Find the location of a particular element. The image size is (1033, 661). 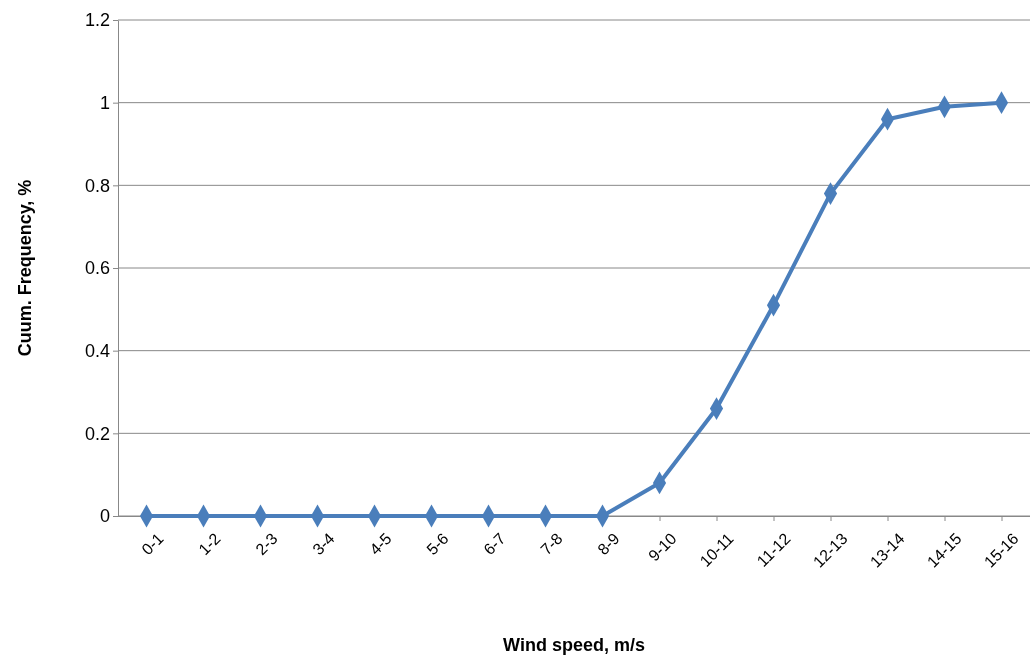

y-tick-label: 0 is located at coordinates (104, 516).